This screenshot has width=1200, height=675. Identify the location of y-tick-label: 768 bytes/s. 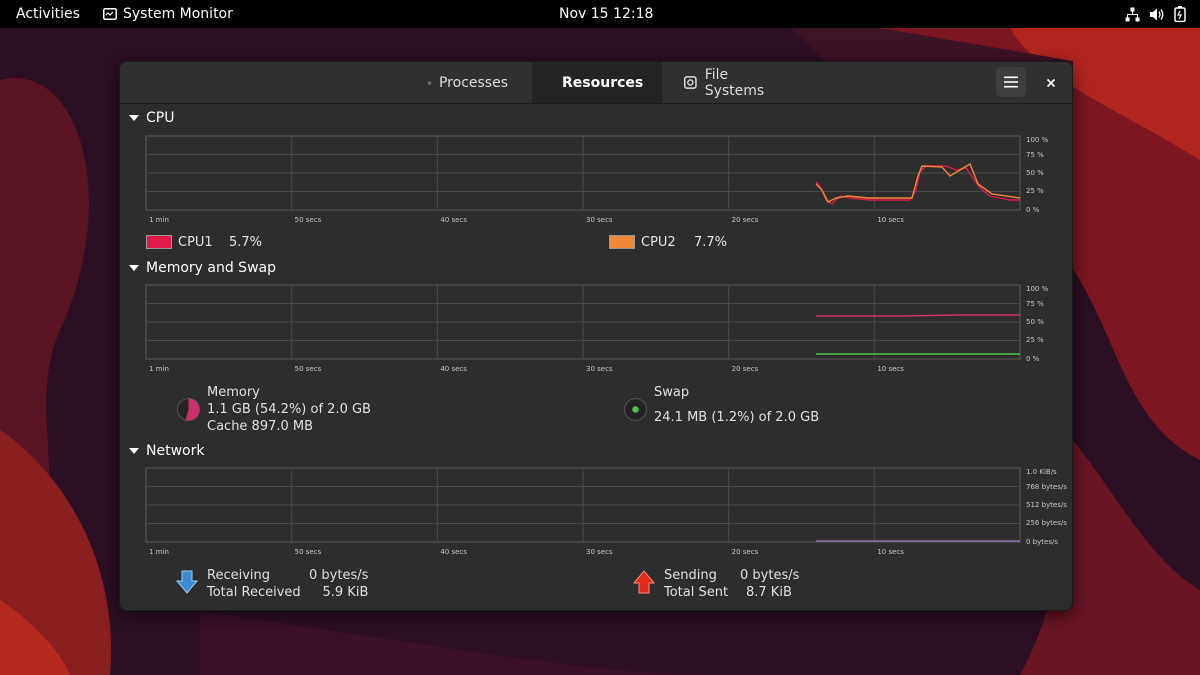
(1046, 487).